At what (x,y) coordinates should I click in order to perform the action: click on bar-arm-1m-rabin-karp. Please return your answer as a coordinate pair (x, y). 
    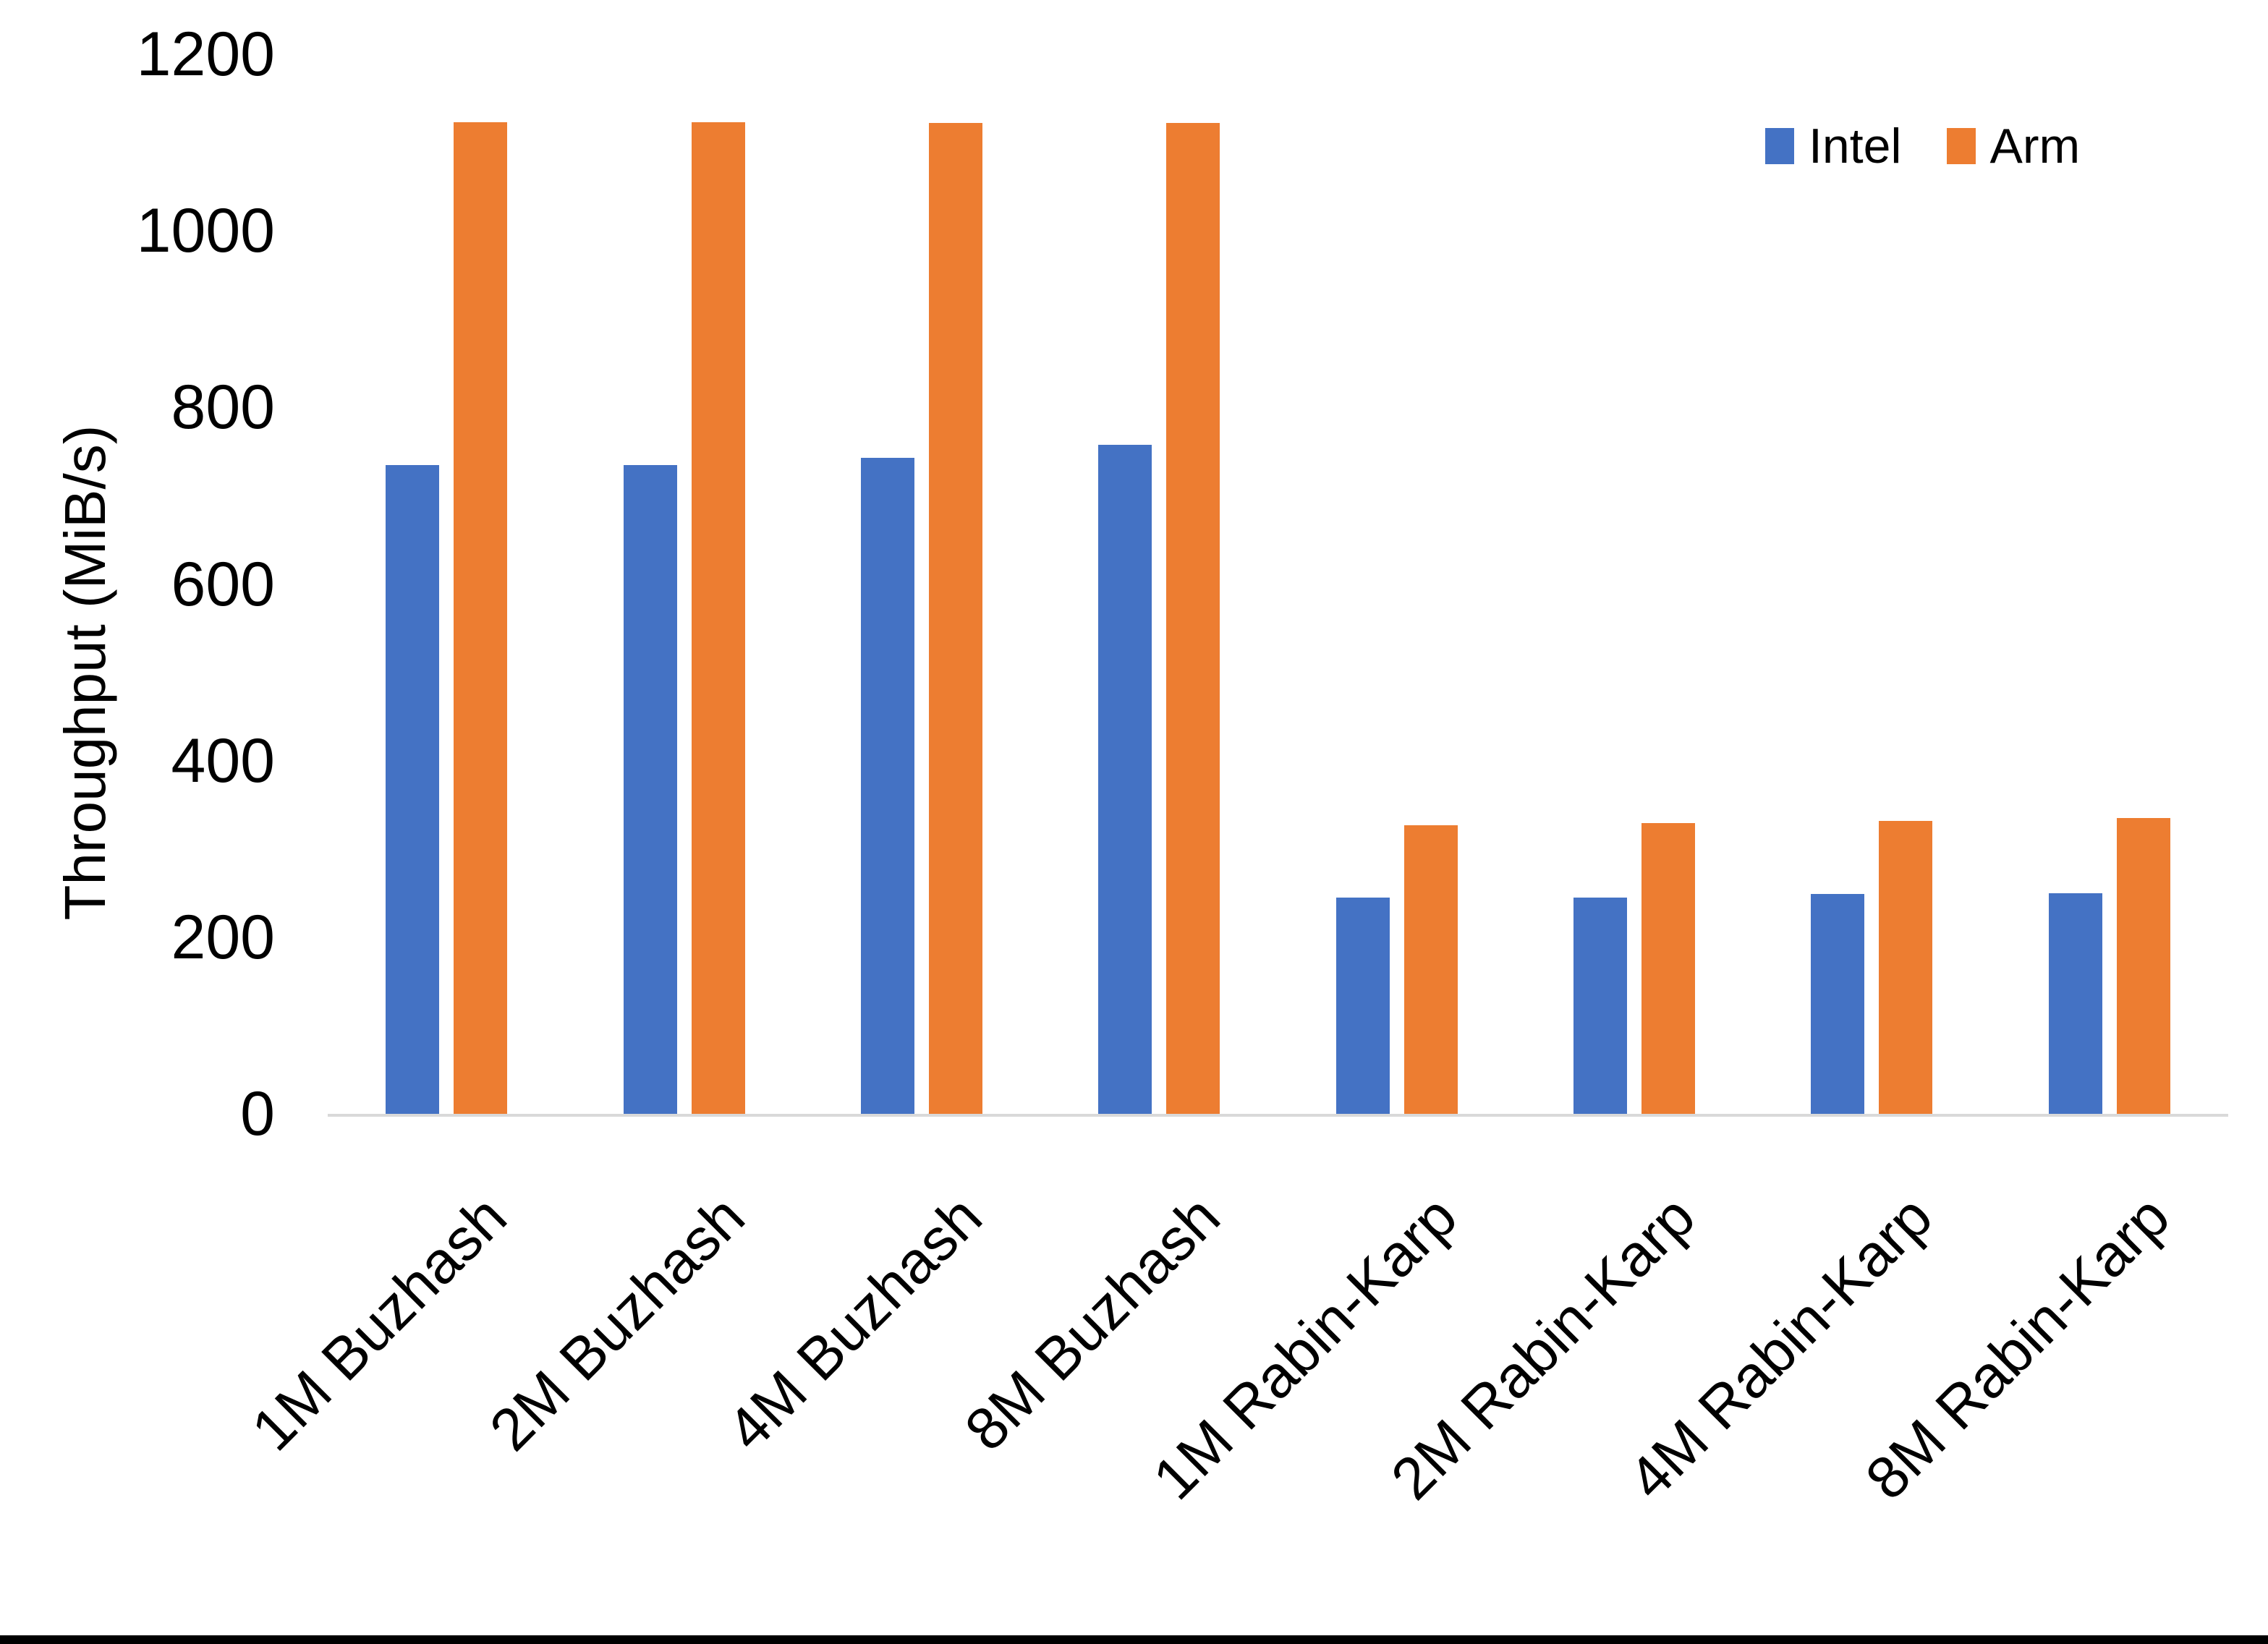
    Looking at the image, I should click on (1430, 969).